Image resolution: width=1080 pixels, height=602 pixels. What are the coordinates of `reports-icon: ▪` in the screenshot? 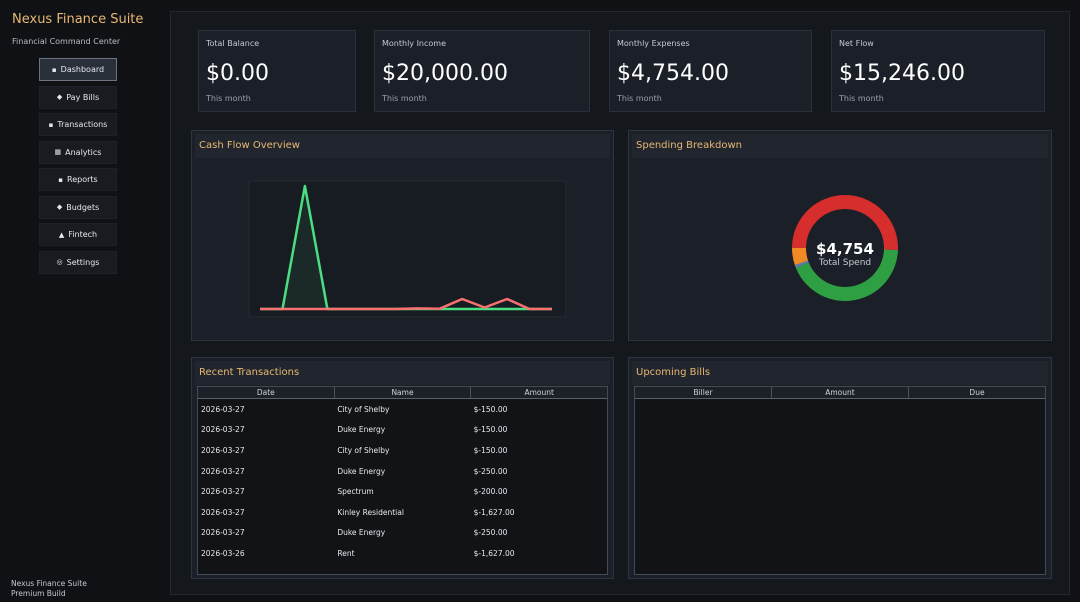 It's located at (61, 179).